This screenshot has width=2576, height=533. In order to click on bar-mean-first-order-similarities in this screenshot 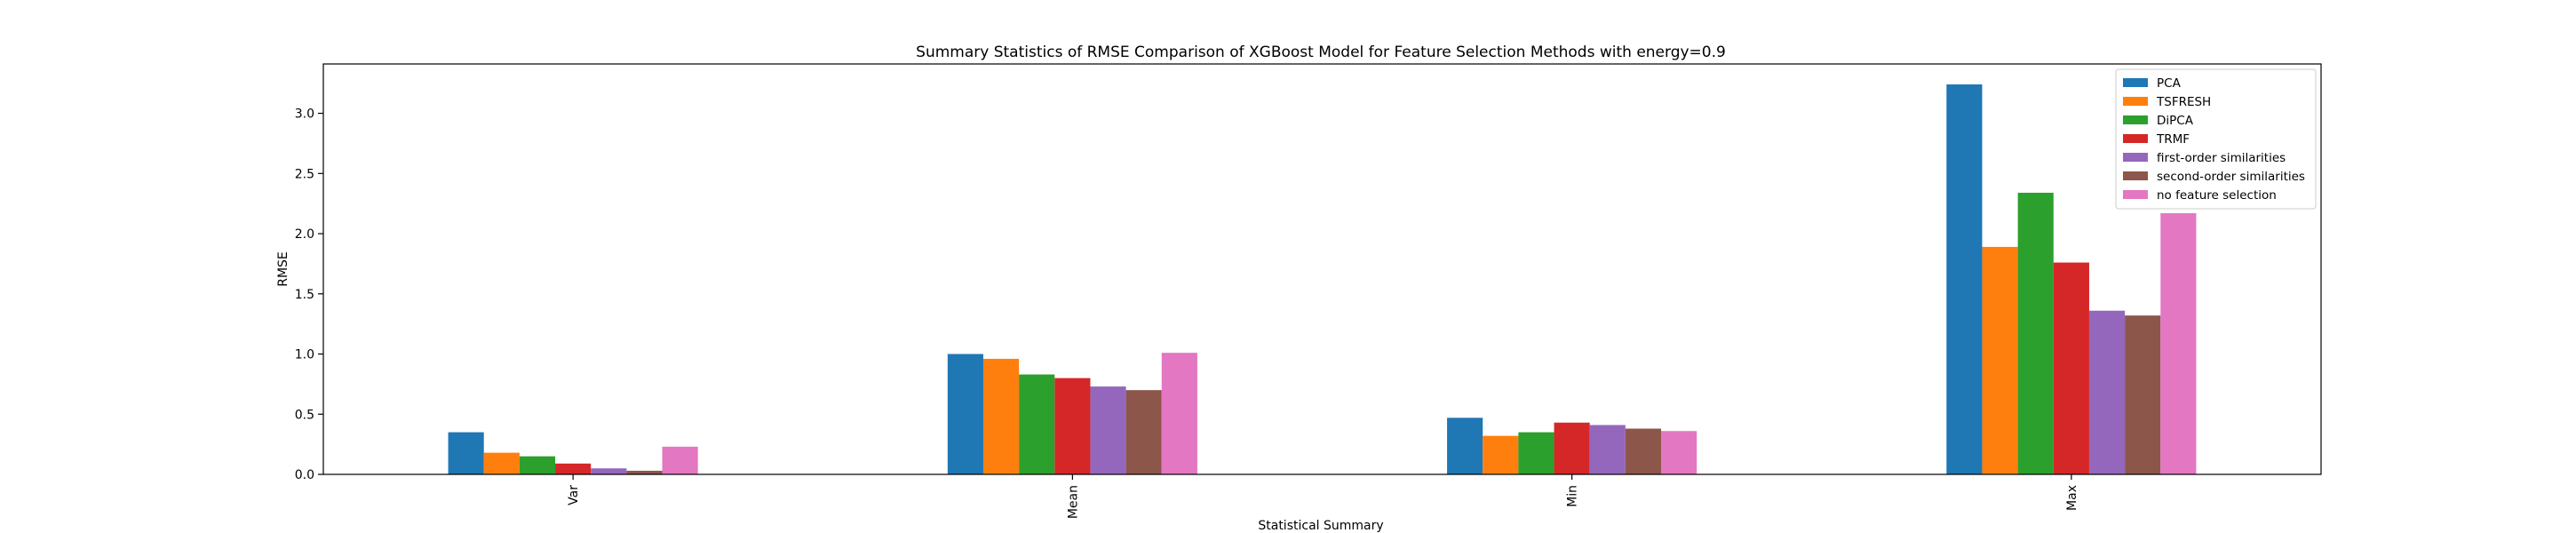, I will do `click(1108, 430)`.